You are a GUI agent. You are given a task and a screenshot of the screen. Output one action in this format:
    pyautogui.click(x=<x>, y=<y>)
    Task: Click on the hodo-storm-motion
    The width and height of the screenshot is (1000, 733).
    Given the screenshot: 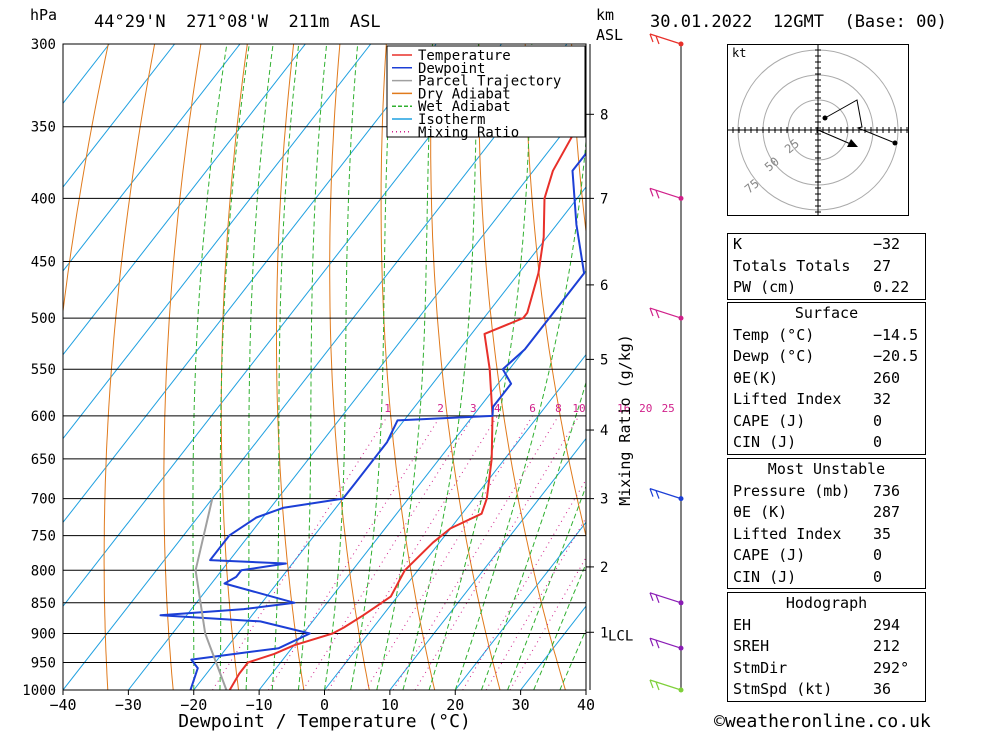 What is the action you would take?
    pyautogui.click(x=835, y=137)
    